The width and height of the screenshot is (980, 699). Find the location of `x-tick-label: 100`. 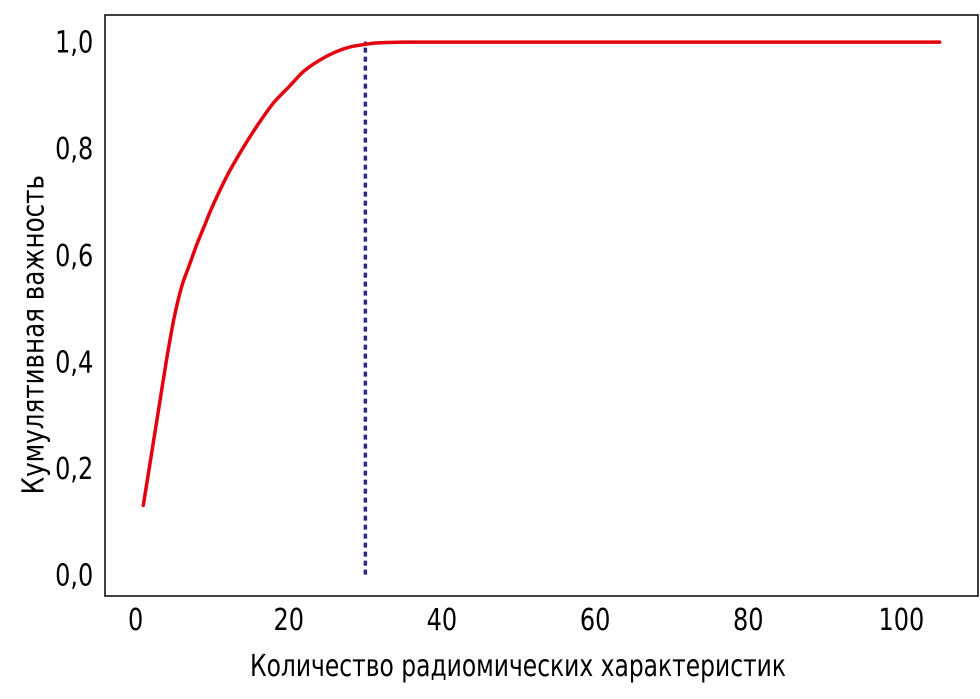

x-tick-label: 100 is located at coordinates (902, 620).